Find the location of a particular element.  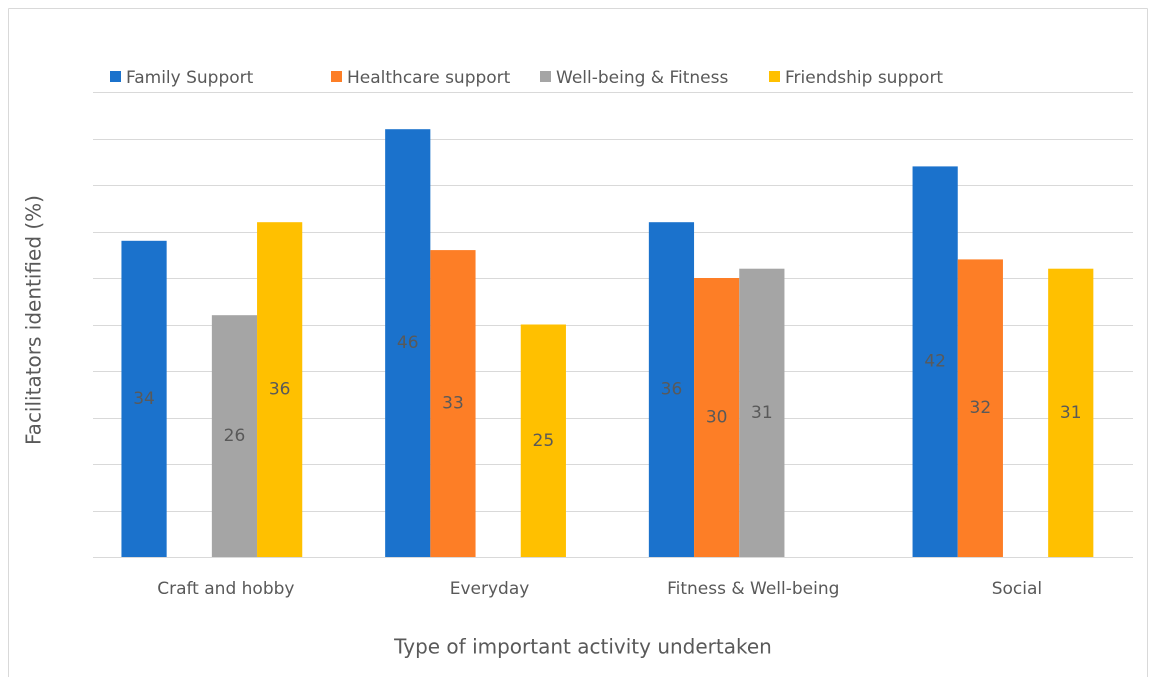

legend-label: Well-being & Fitness is located at coordinates (642, 78).